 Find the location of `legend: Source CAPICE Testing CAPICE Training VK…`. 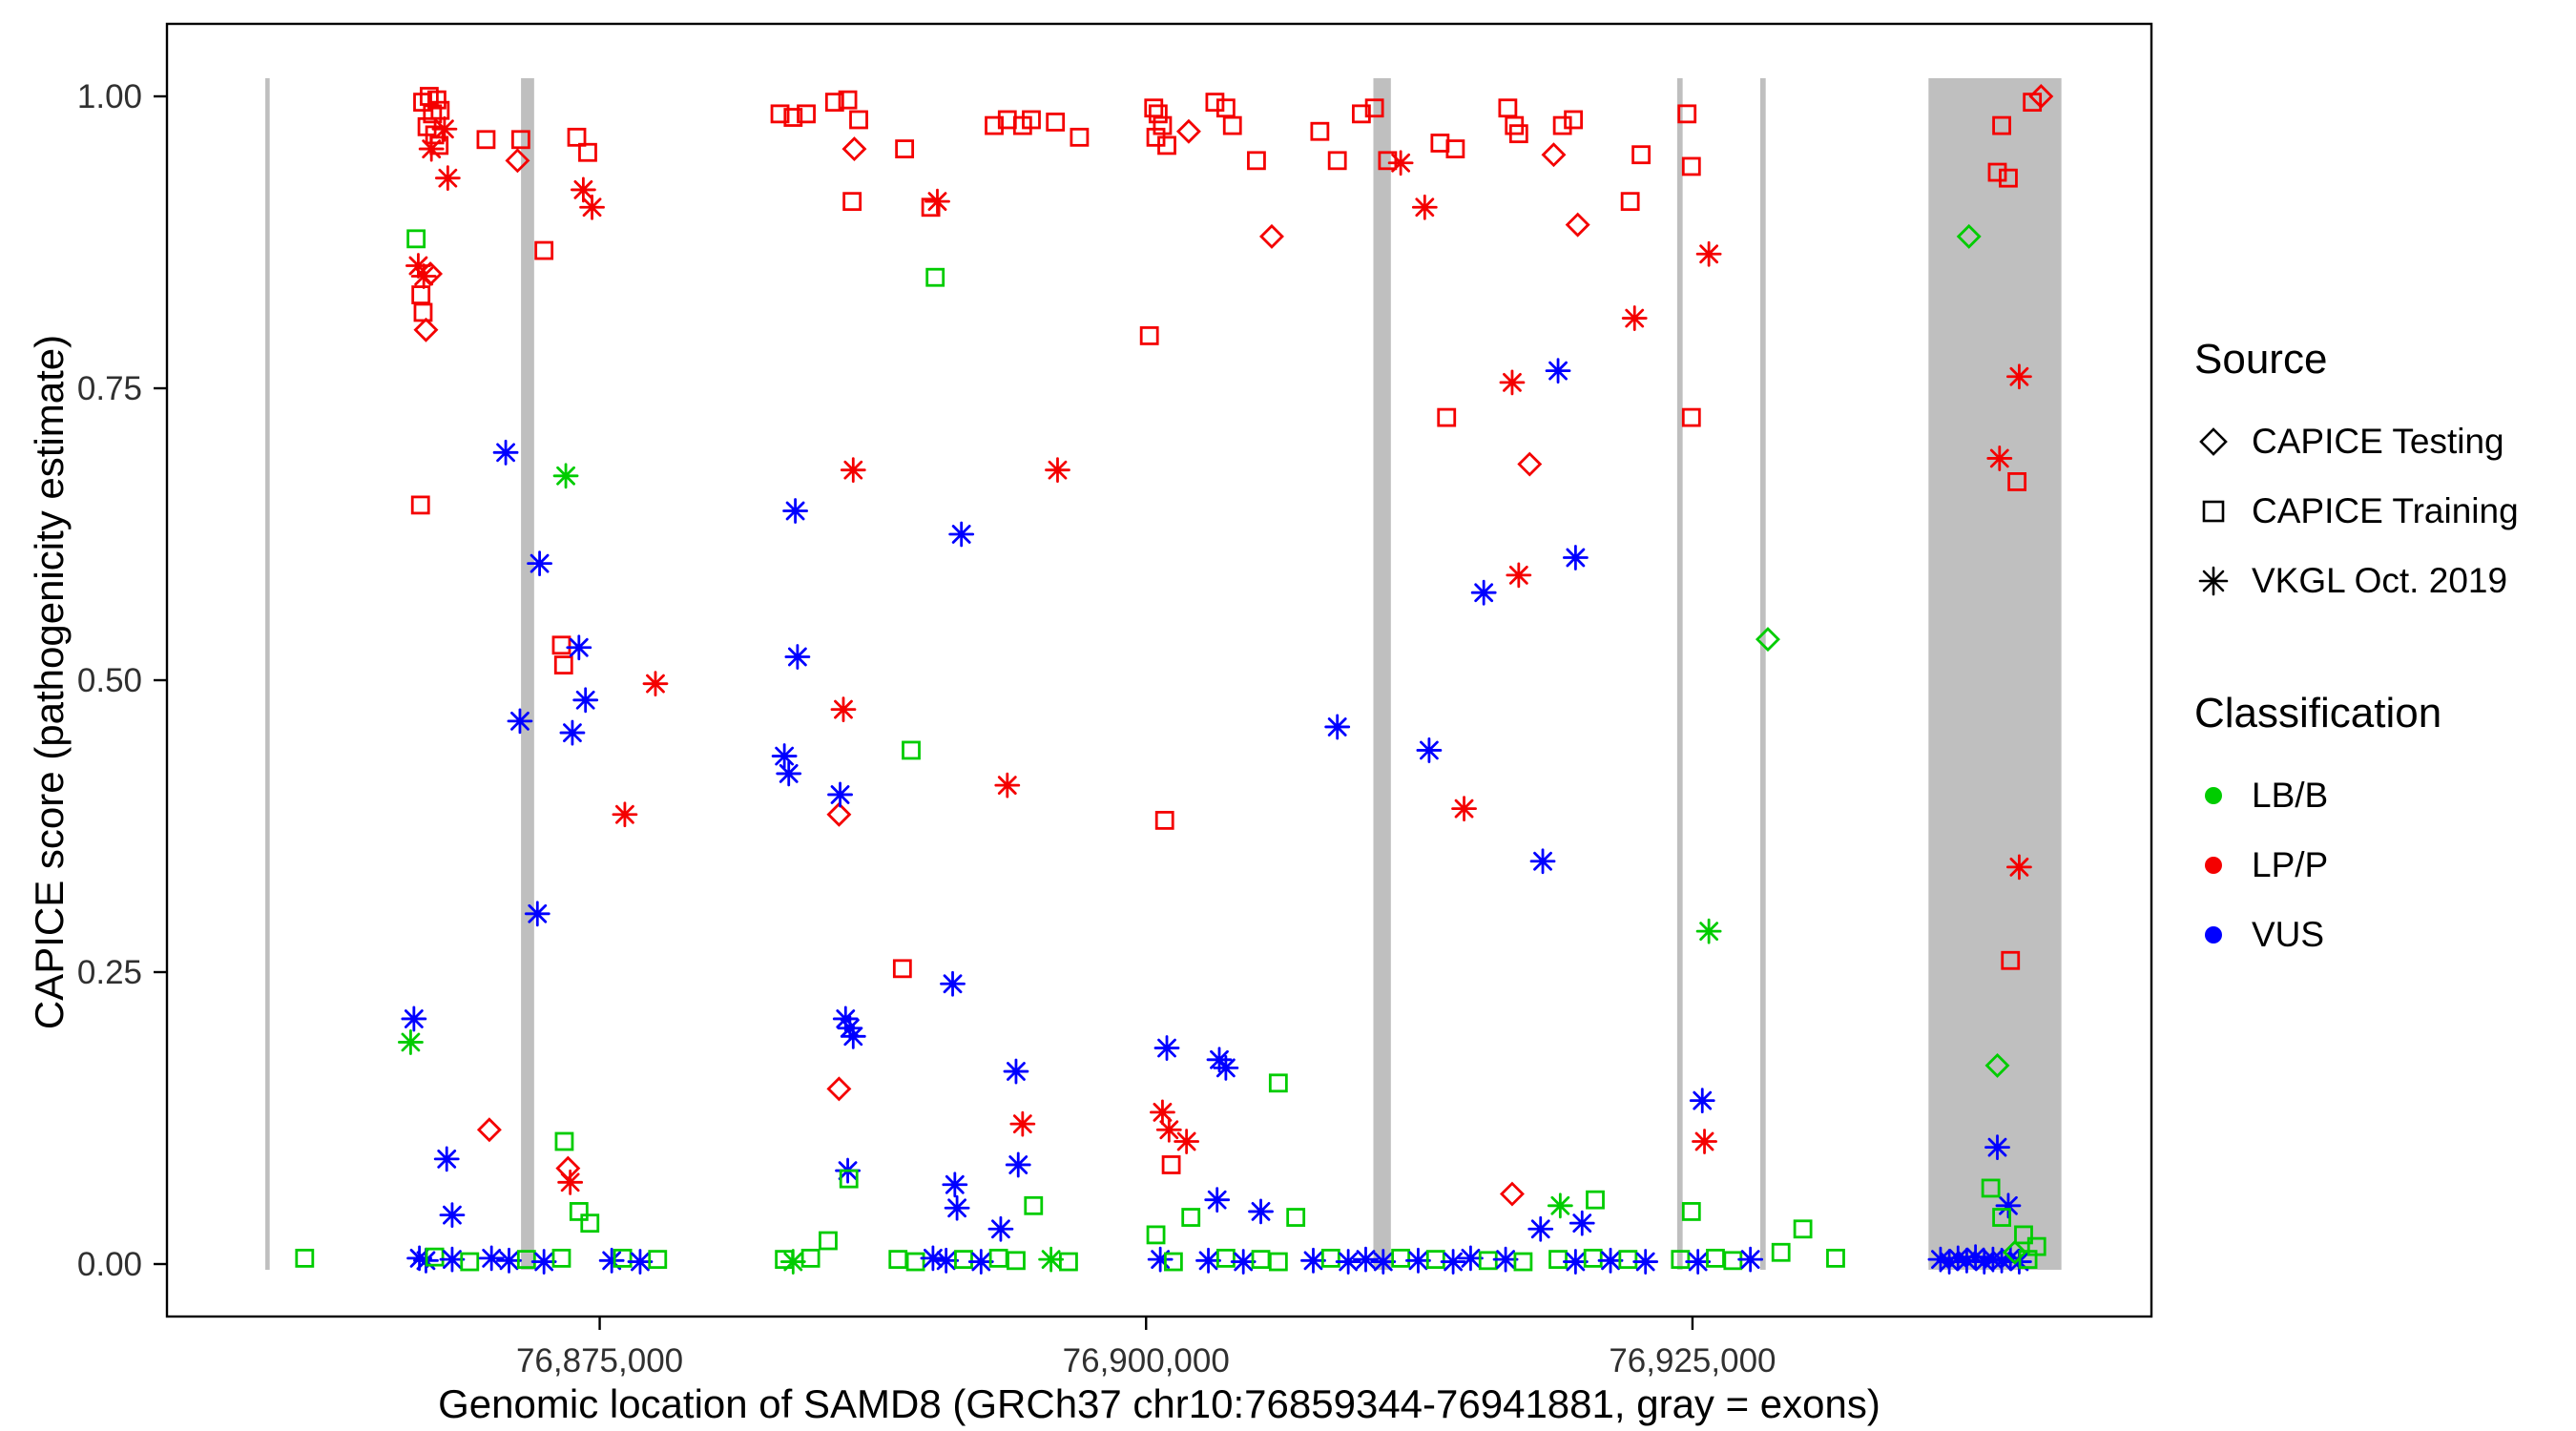

legend: Source CAPICE Testing CAPICE Training VK… is located at coordinates (2380, 652).